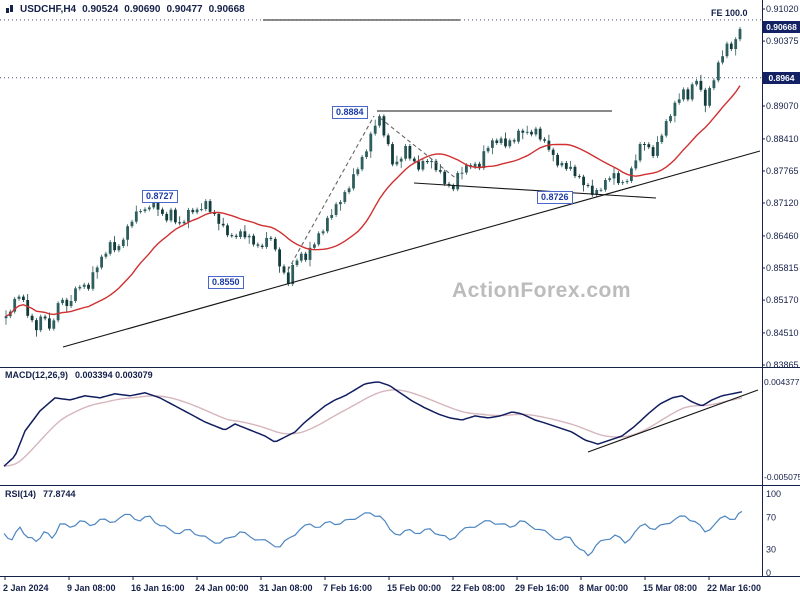  What do you see at coordinates (670, 588) in the screenshot?
I see `x-axis-label: 15 Mar 08:00` at bounding box center [670, 588].